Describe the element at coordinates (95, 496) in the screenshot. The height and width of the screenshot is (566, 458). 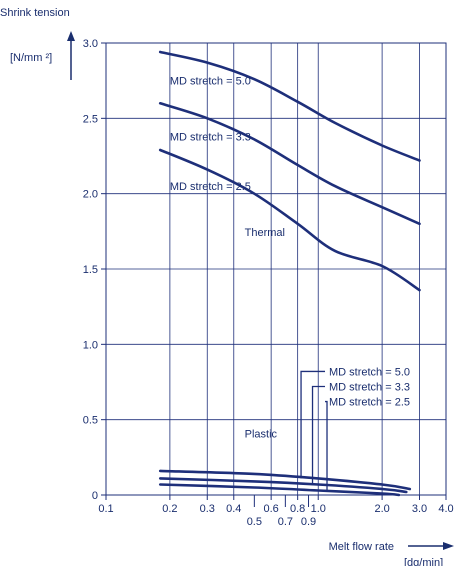
I see `y-tick-label: 0` at that location.